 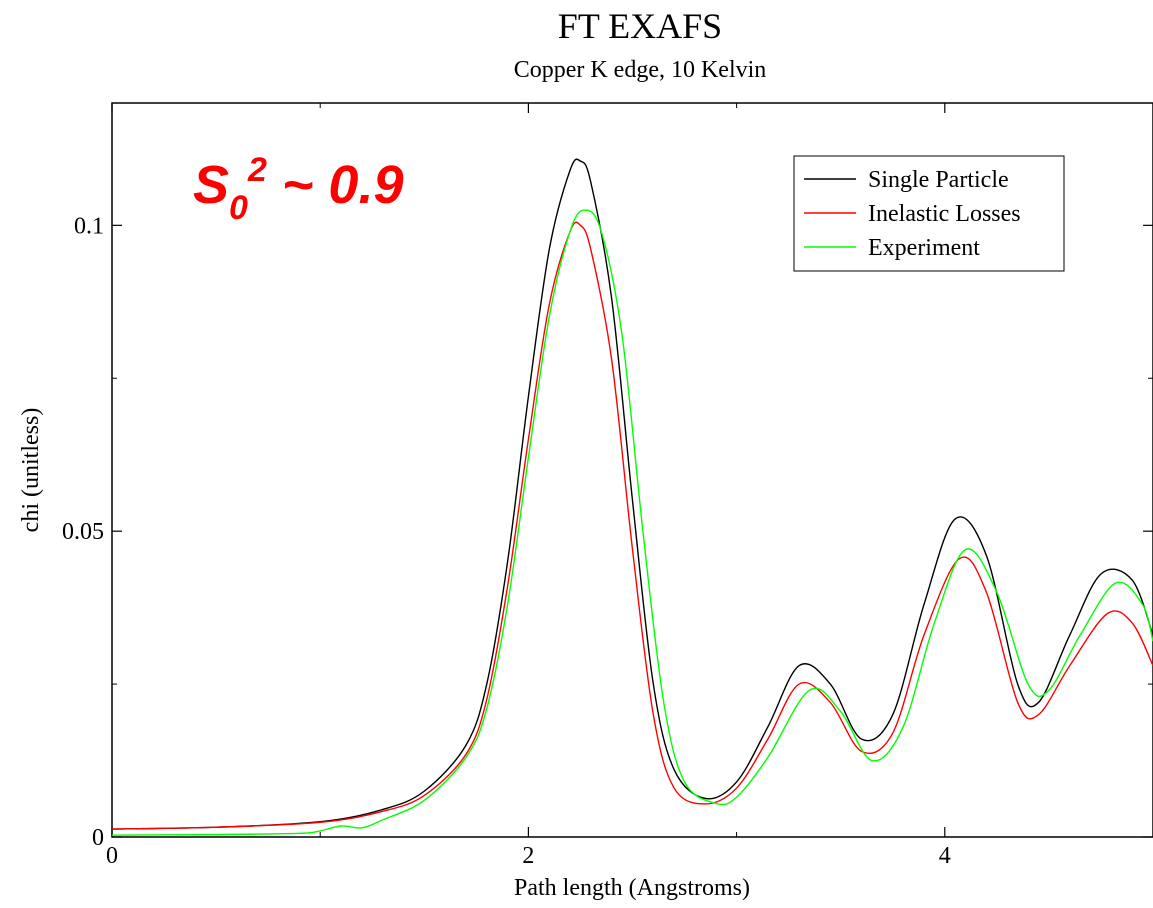 What do you see at coordinates (89, 226) in the screenshot?
I see `y-tick-label: 0.1` at bounding box center [89, 226].